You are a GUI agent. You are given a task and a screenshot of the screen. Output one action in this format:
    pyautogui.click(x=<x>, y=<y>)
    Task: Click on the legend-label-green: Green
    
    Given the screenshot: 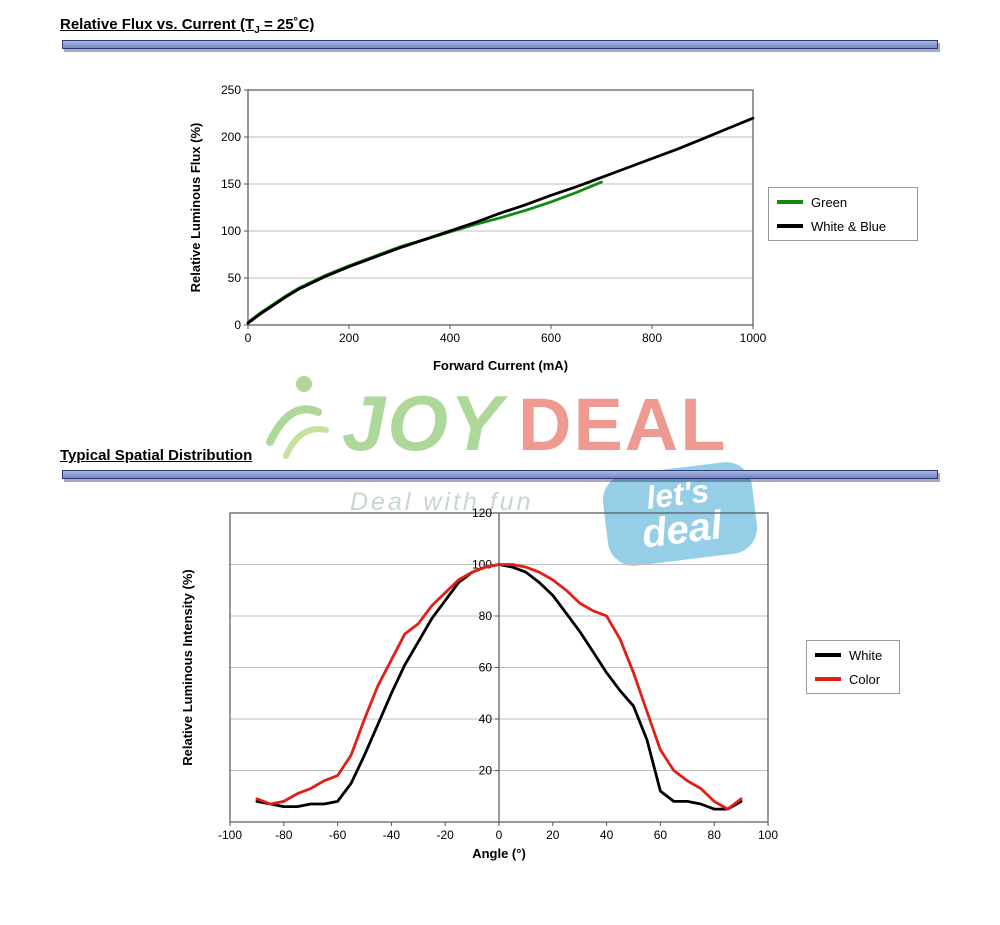 What is the action you would take?
    pyautogui.click(x=829, y=202)
    